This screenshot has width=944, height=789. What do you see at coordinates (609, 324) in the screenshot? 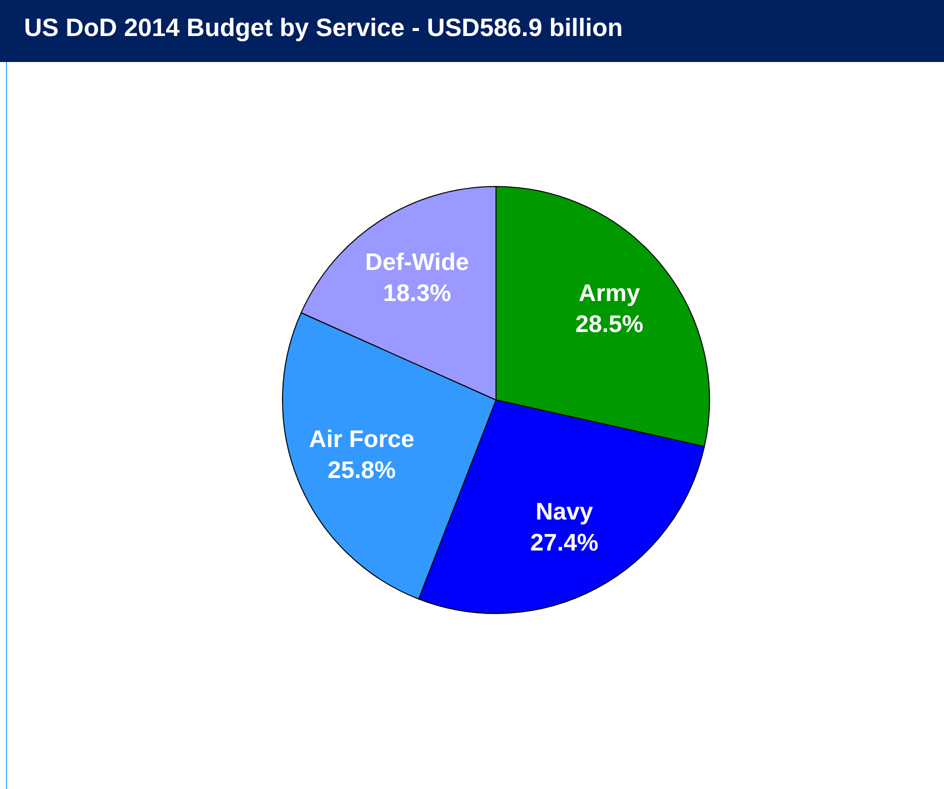
I see `data-label: 28.5%` at bounding box center [609, 324].